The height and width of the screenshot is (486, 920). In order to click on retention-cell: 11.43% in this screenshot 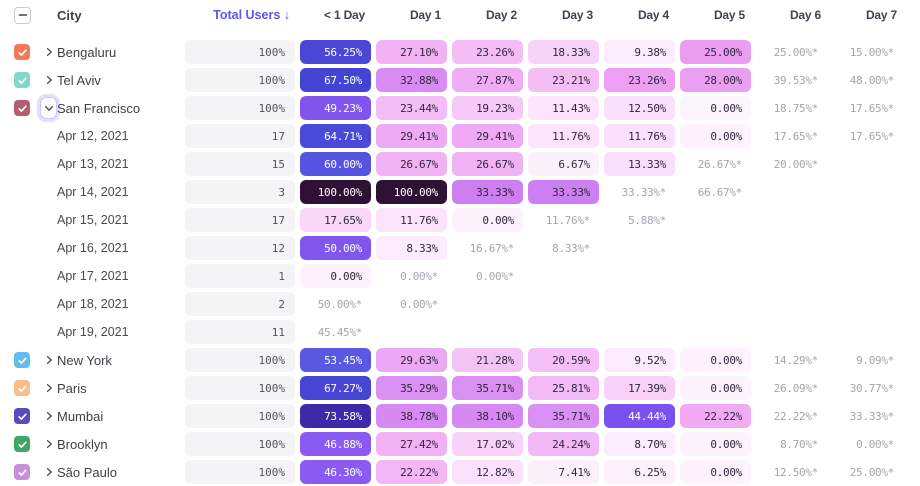, I will do `click(563, 108)`.